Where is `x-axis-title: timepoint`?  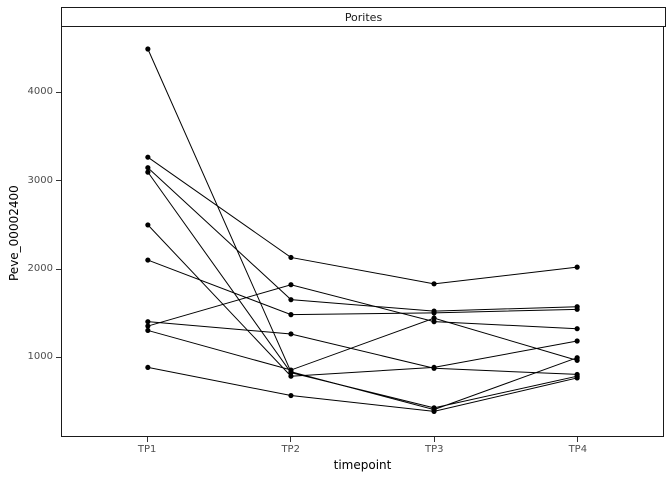
x-axis-title: timepoint is located at coordinates (362, 465).